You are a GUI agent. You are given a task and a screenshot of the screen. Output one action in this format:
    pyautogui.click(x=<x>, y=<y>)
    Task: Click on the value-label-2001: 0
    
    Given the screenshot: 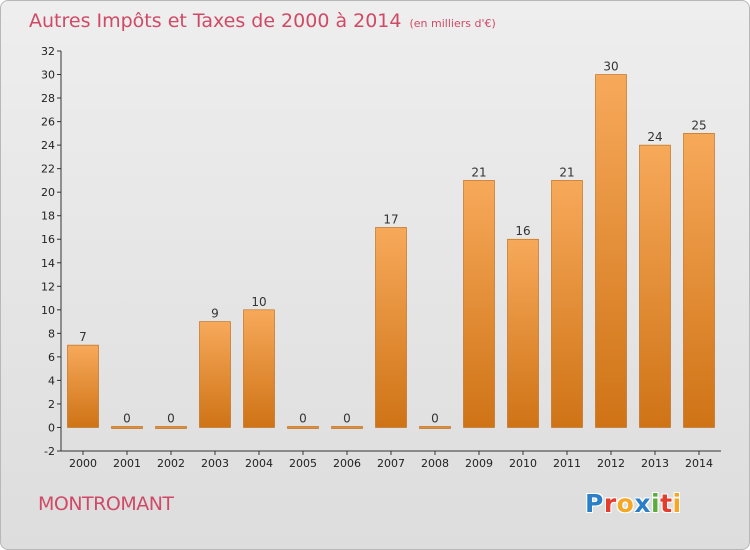 What is the action you would take?
    pyautogui.click(x=127, y=418)
    